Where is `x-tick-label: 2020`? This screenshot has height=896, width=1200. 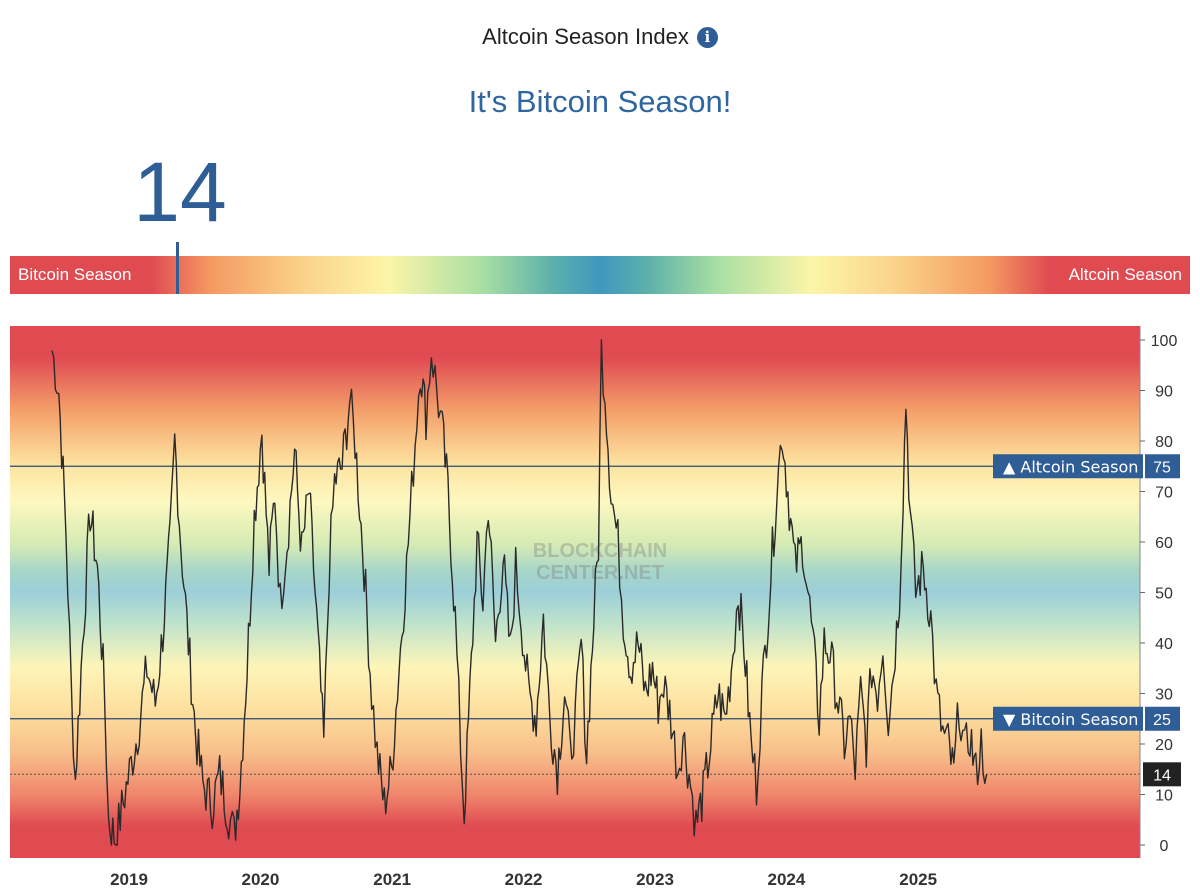
x-tick-label: 2020 is located at coordinates (260, 879).